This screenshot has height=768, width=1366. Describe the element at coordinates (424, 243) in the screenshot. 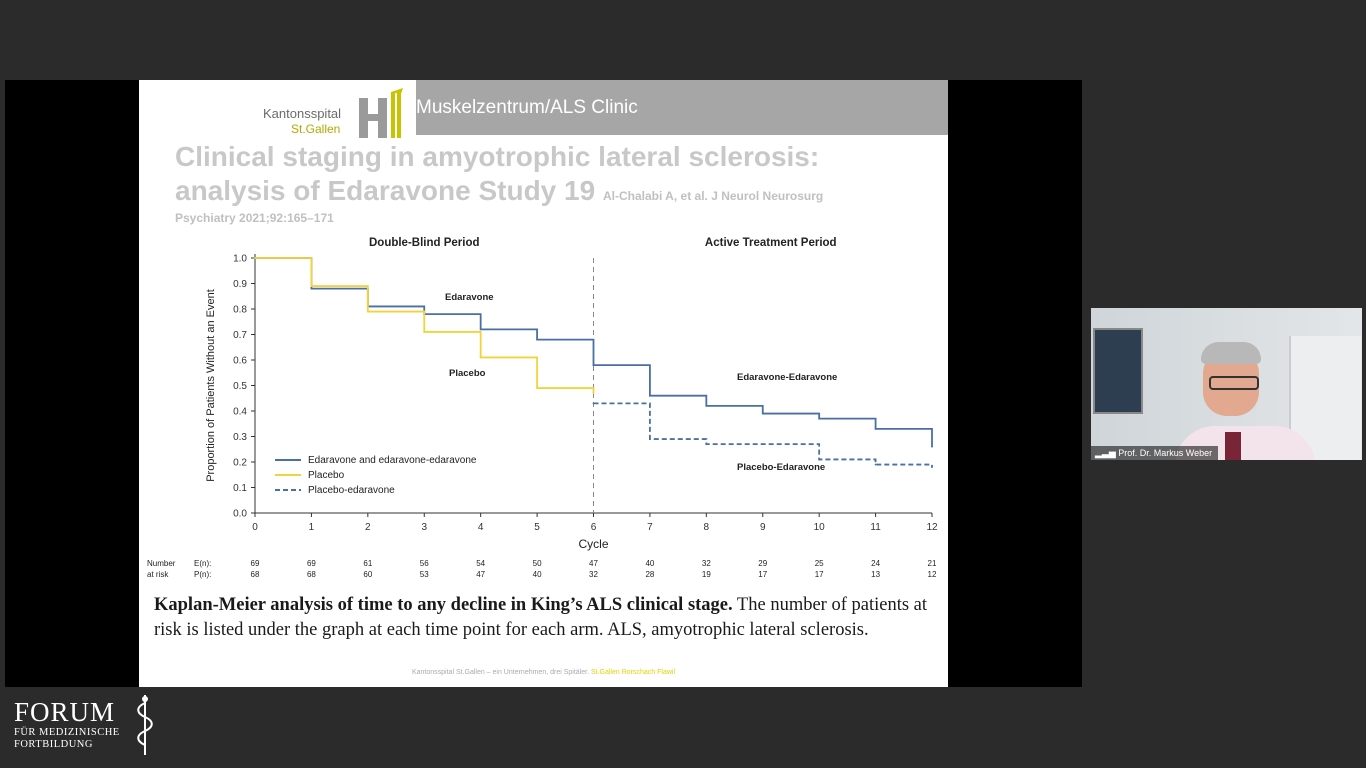

I see `period-label-double-blind: Double-Blind Period` at that location.